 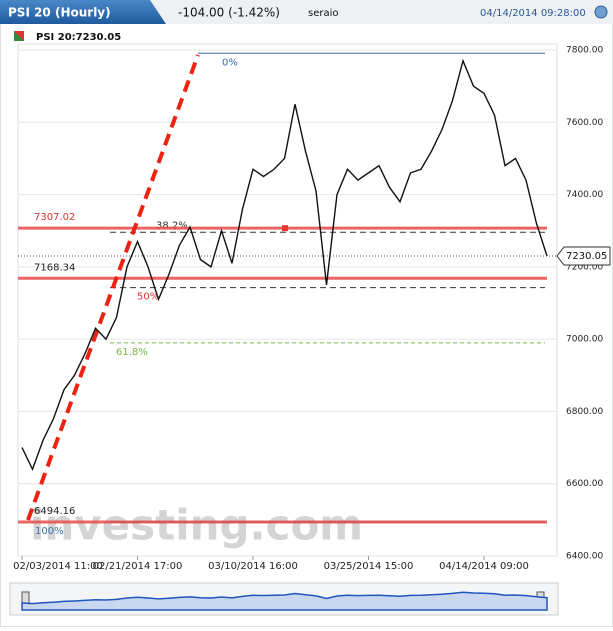 I want to click on legend: PSI 20:7230.05, so click(x=78, y=37).